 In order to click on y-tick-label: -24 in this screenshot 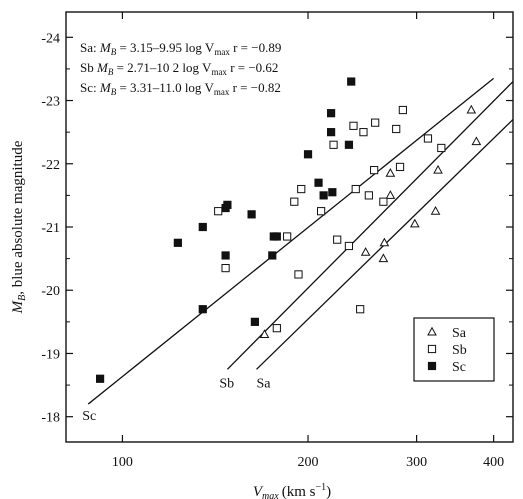, I will do `click(50, 38)`.